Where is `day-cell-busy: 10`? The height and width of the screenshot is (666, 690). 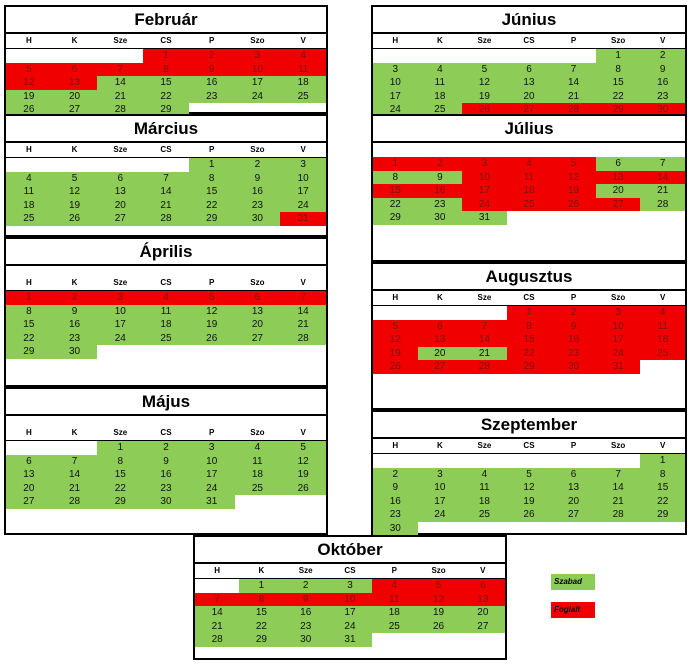 day-cell-busy: 10 is located at coordinates (350, 599).